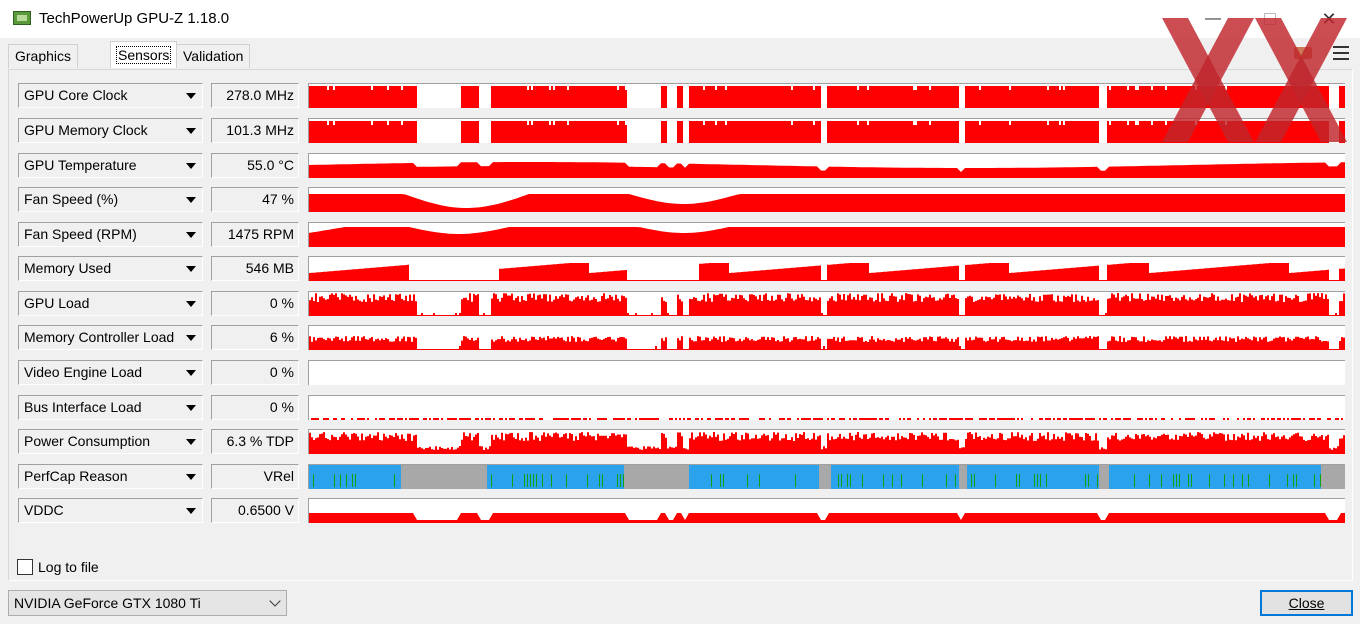 This screenshot has width=1360, height=624. Describe the element at coordinates (1303, 53) in the screenshot. I see `camera-icon` at that location.